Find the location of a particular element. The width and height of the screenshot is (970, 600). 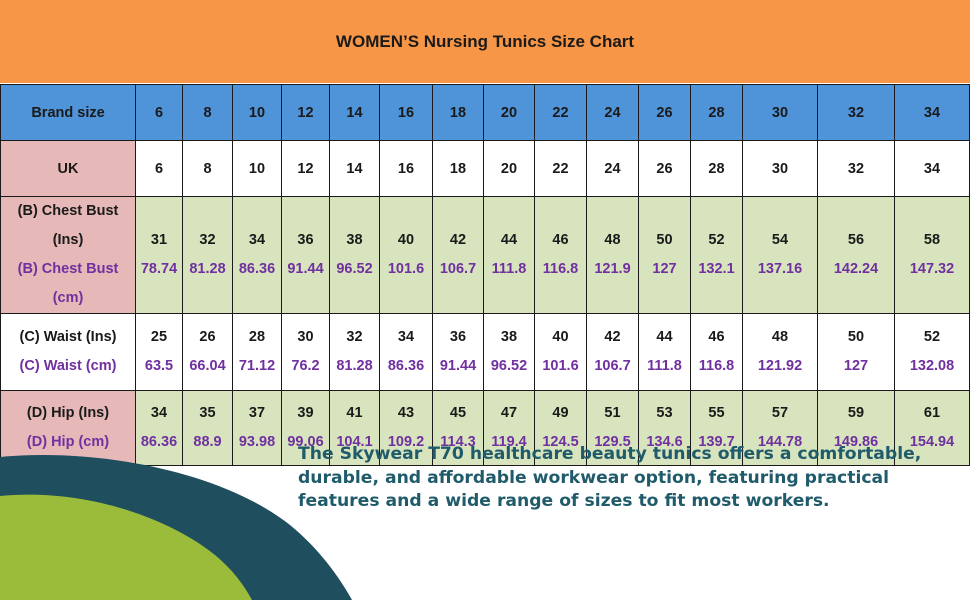

measure-ins: 39 is located at coordinates (305, 413).